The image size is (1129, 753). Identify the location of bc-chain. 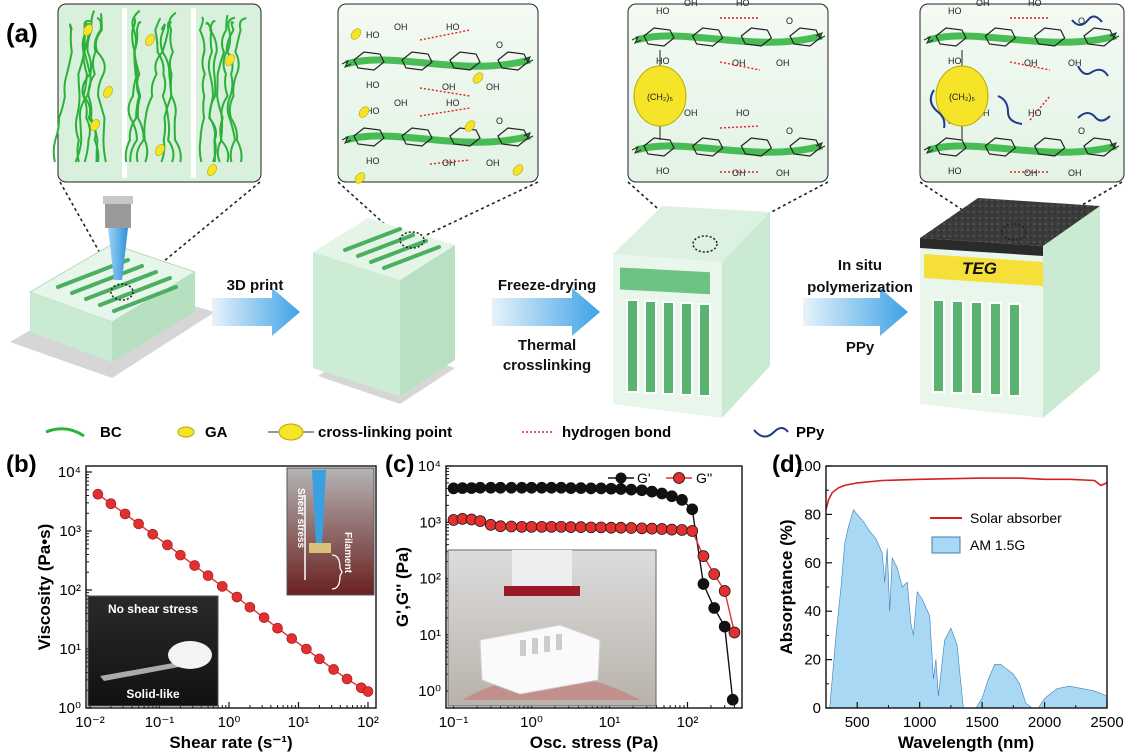
(1022, 149).